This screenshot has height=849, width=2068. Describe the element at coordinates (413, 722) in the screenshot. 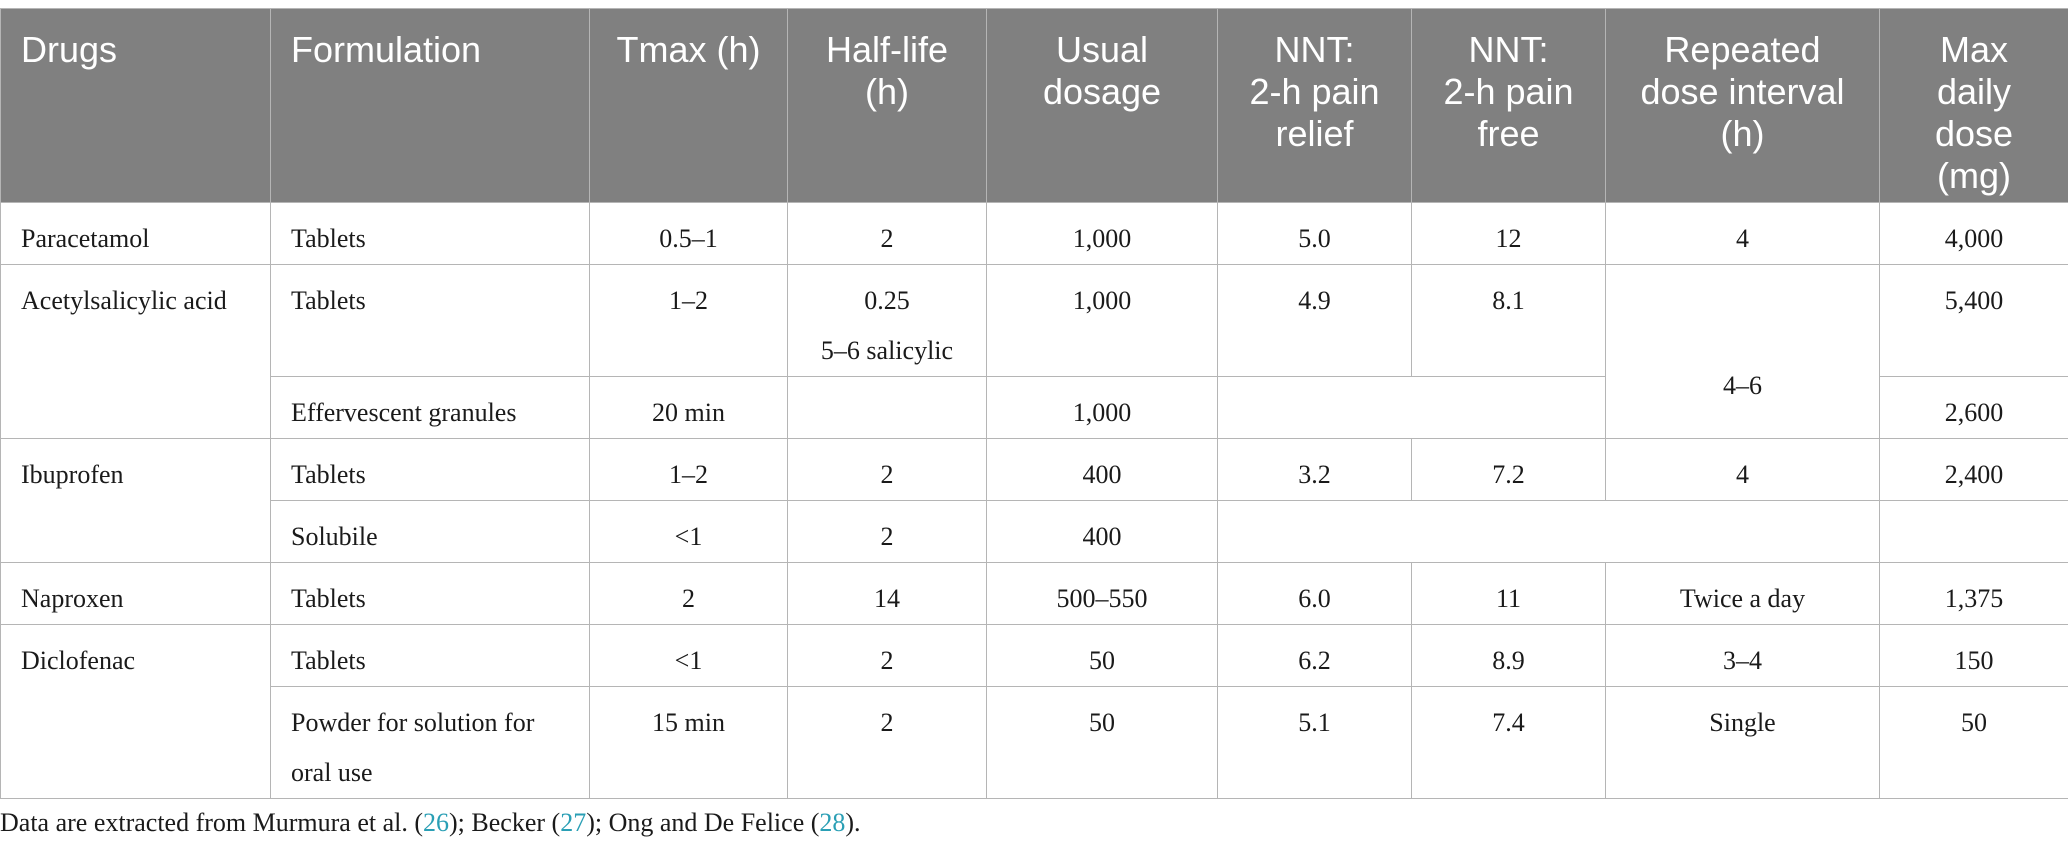

I see `formulation-line-1: Powder for solution for` at that location.